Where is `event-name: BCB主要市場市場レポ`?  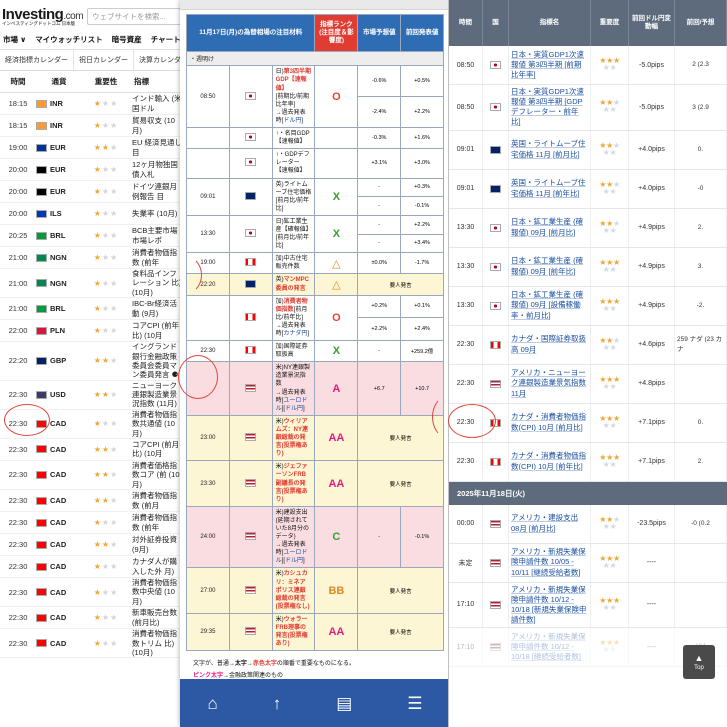 event-name: BCB主要市場市場レポ is located at coordinates (155, 235).